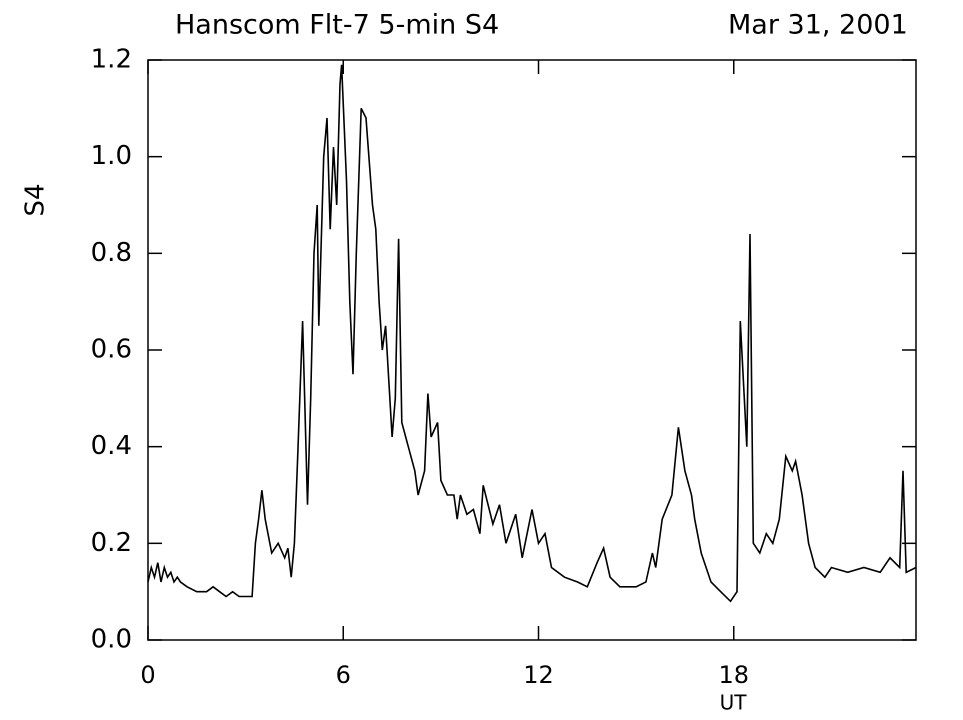 Image resolution: width=963 pixels, height=720 pixels. Describe the element at coordinates (111, 60) in the screenshot. I see `y-tick-label: 1.2` at that location.